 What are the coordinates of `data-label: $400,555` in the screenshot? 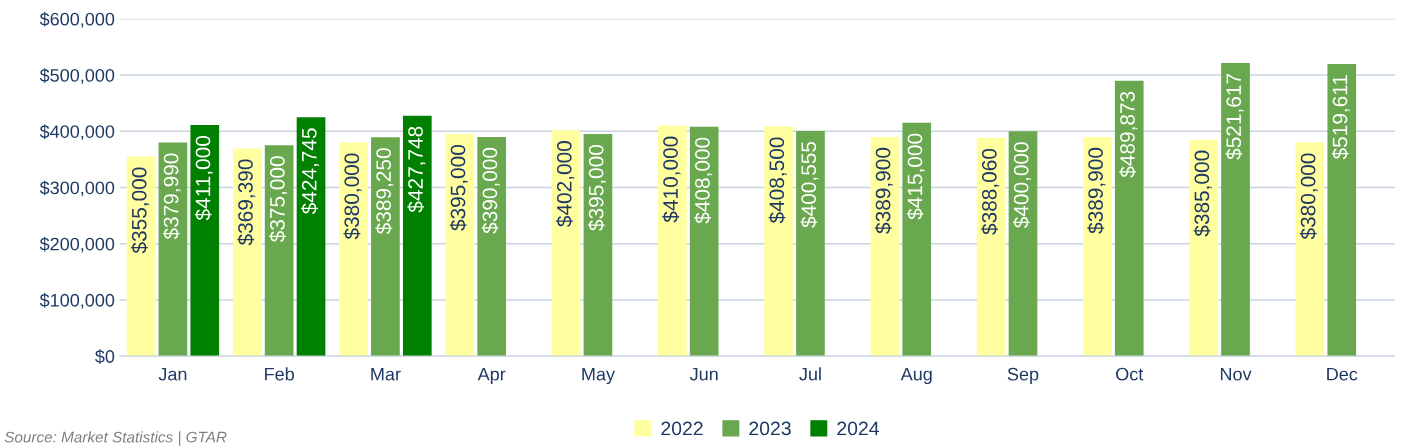 It's located at (809, 184).